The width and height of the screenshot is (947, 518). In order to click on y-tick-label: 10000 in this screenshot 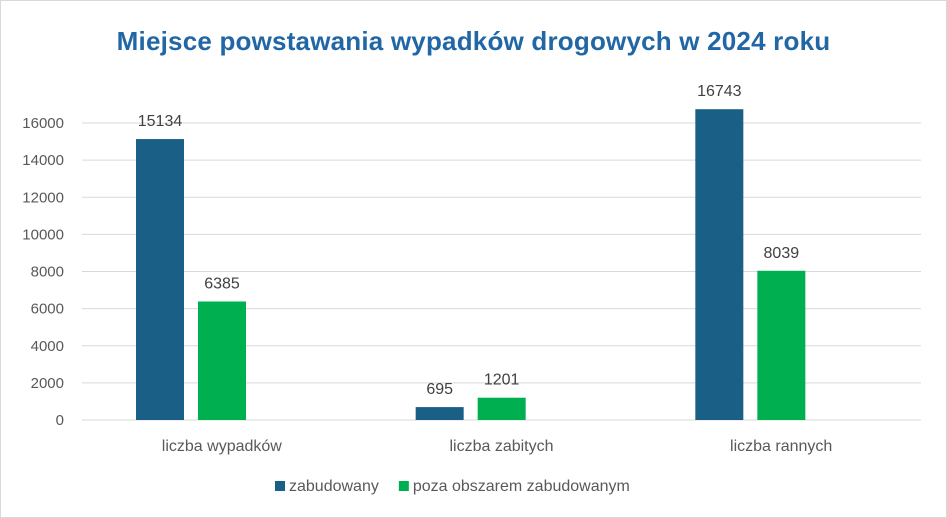, I will do `click(43, 234)`.